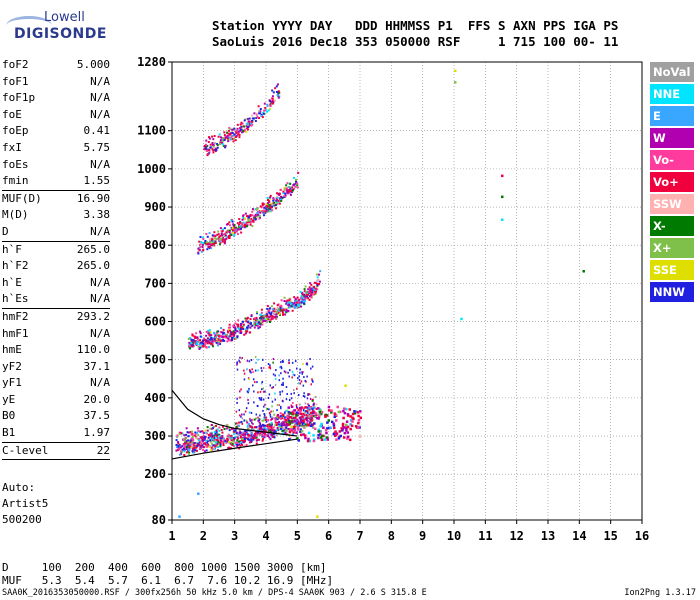 This screenshot has width=700, height=600. What do you see at coordinates (9, 399) in the screenshot?
I see `param-label: yE` at bounding box center [9, 399].